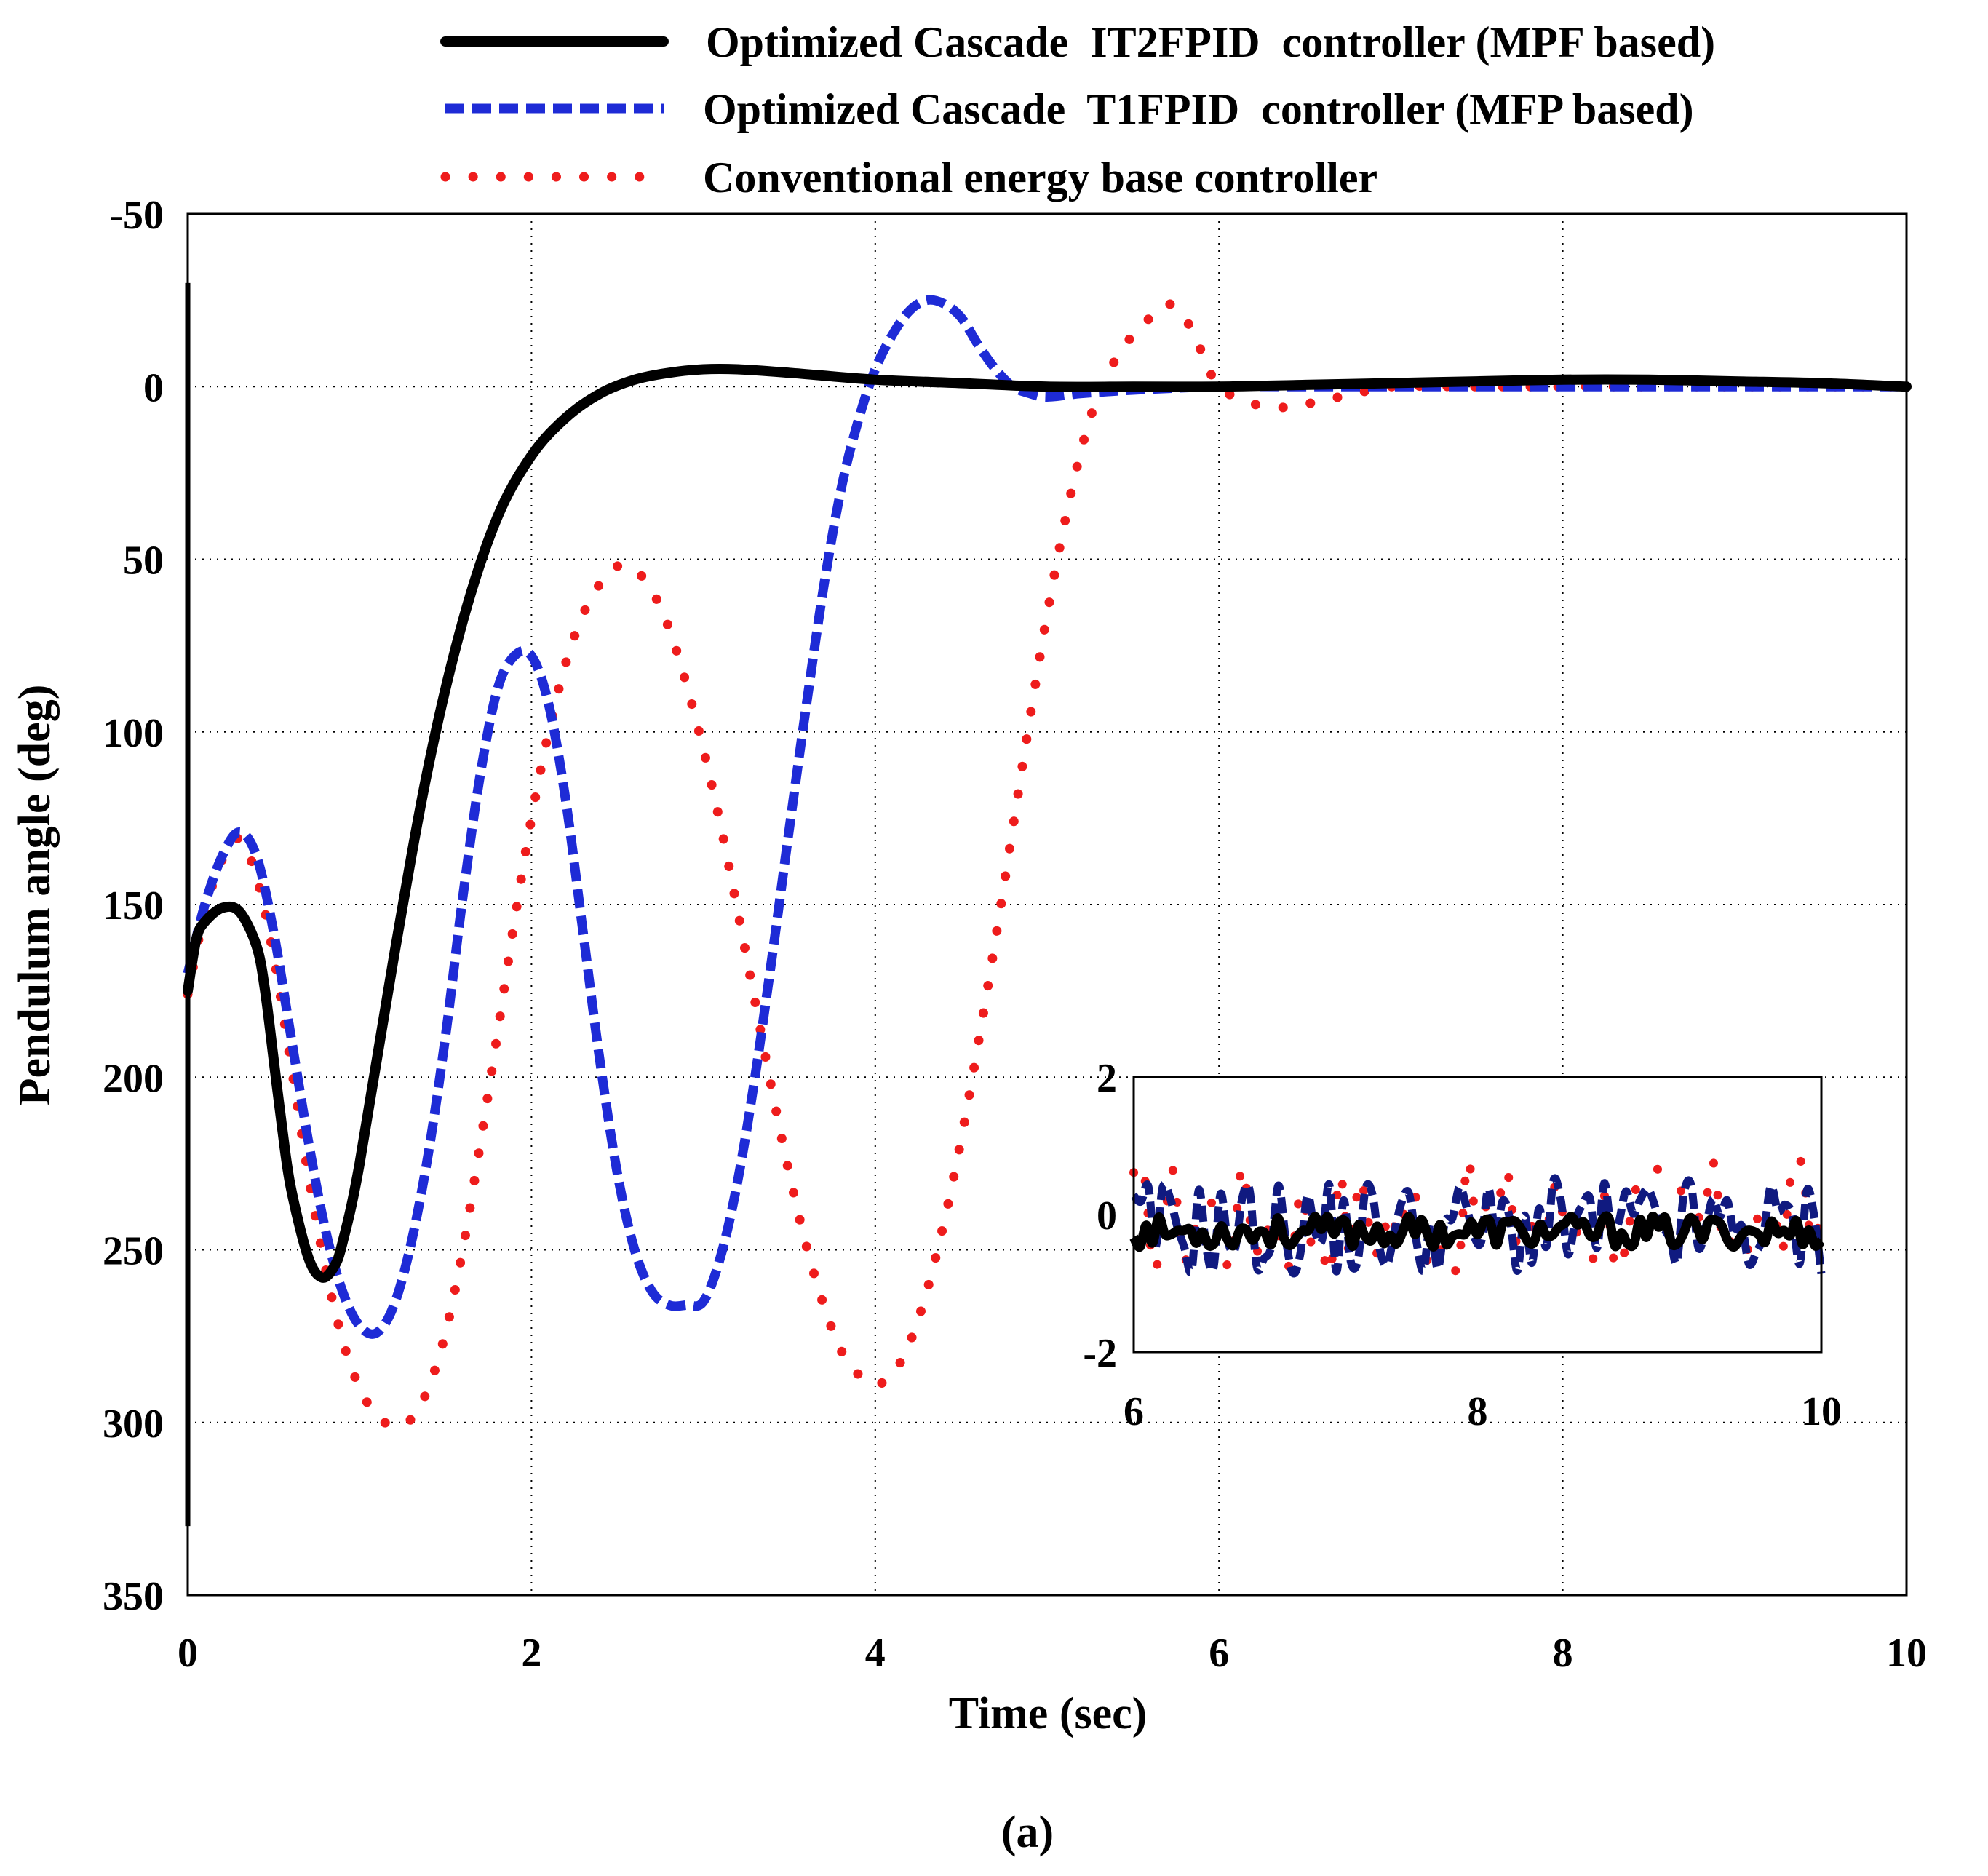 The width and height of the screenshot is (1988, 1876). I want to click on y-tick-label: 100, so click(134, 733).